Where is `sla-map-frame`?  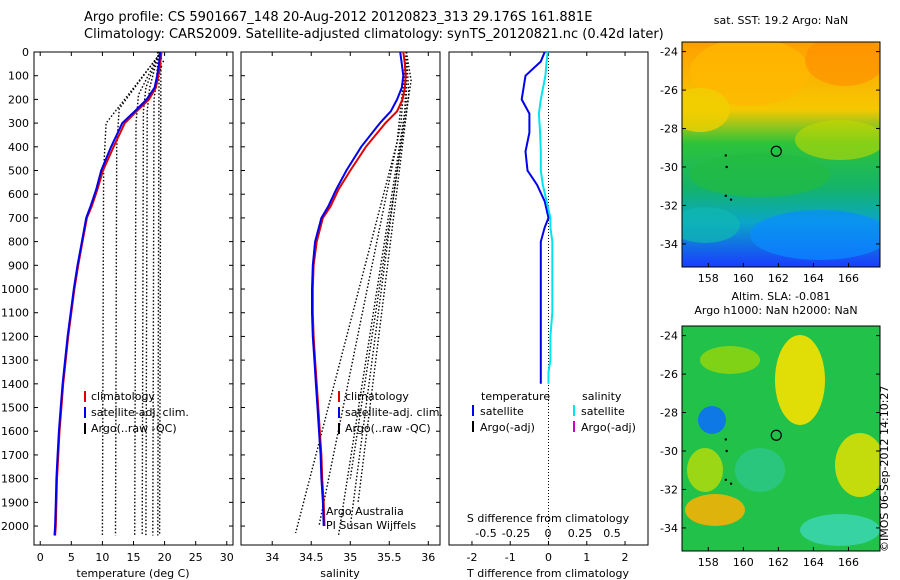 sla-map-frame is located at coordinates (781, 438).